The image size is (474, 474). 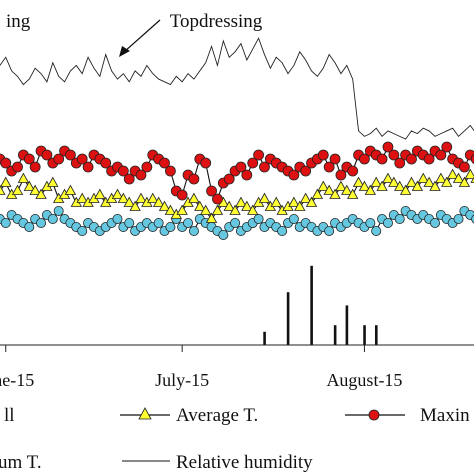 I want to click on legend-label-maximum: Maxin, so click(x=445, y=415).